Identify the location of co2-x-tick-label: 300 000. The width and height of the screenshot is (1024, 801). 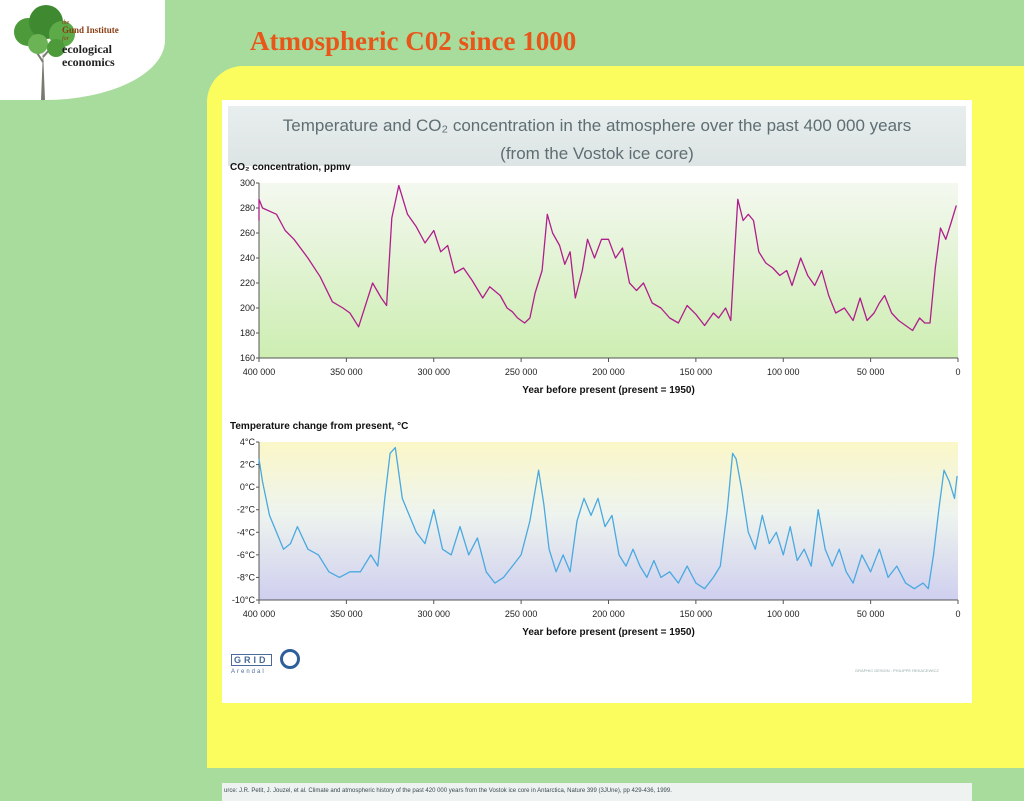
(433, 372).